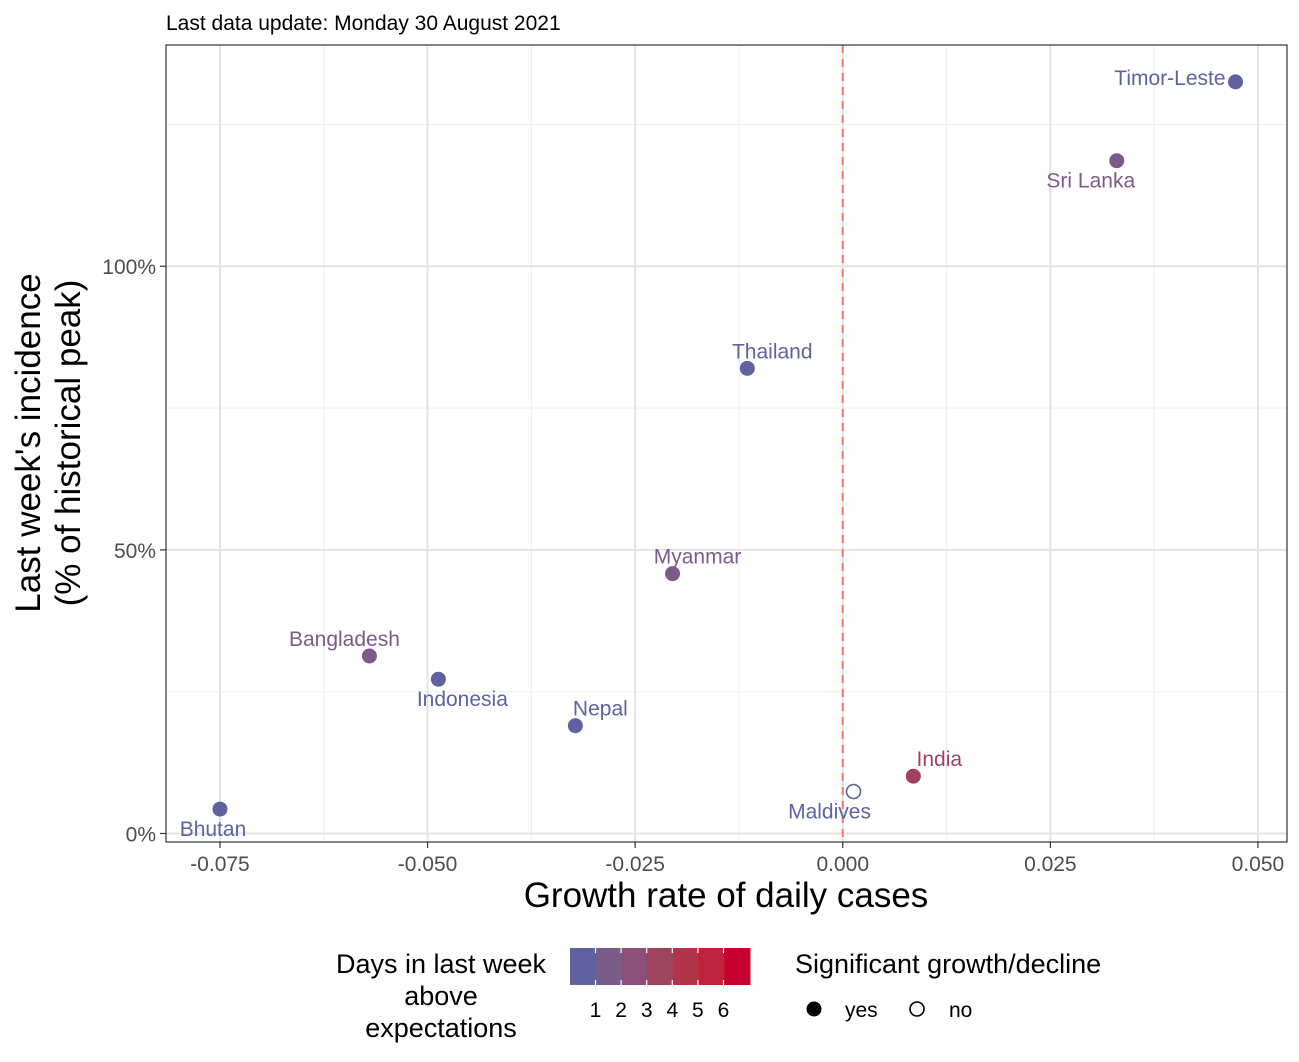  I want to click on color-bar, so click(660, 966).